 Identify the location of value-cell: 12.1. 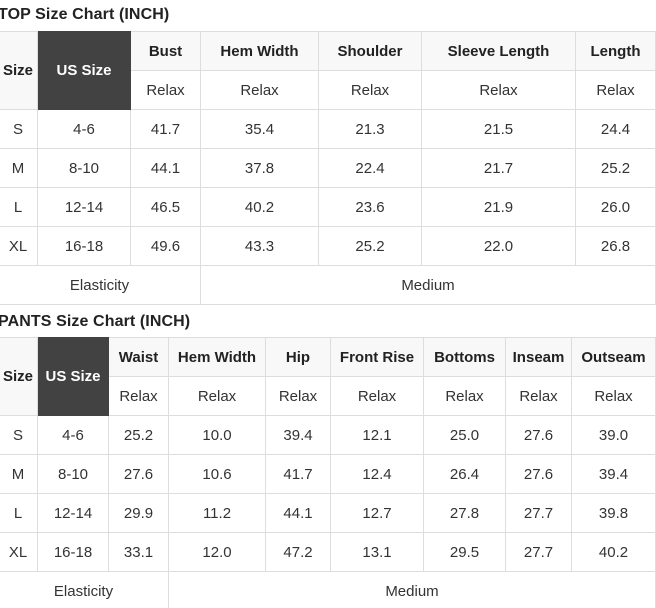
(377, 435).